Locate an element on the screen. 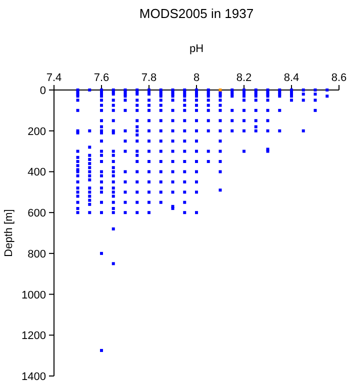 This screenshot has height=384, width=350. y-tick-label: 1000 is located at coordinates (34, 295).